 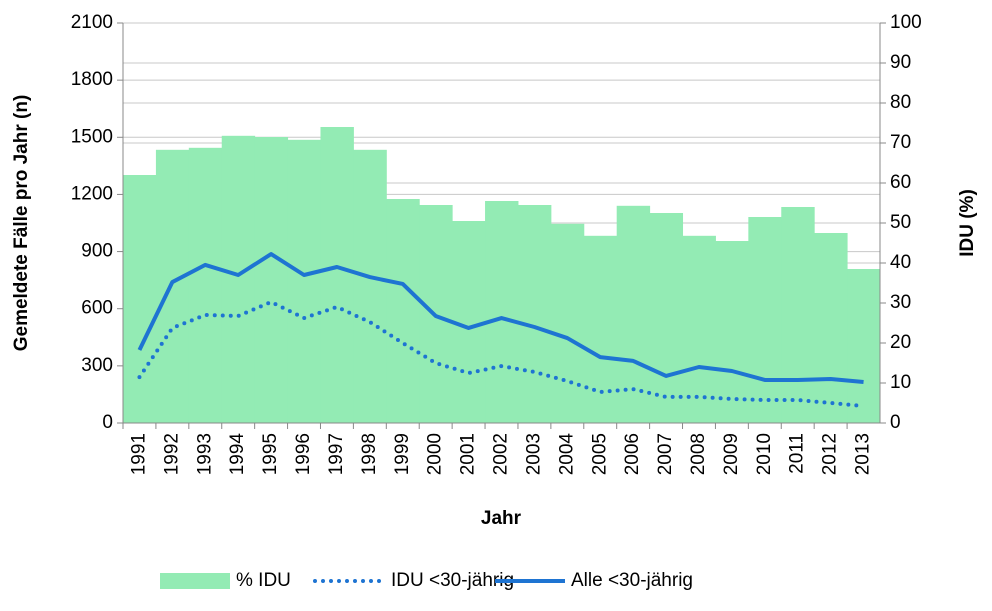 What do you see at coordinates (270, 454) in the screenshot?
I see `x-tick-label: 1995` at bounding box center [270, 454].